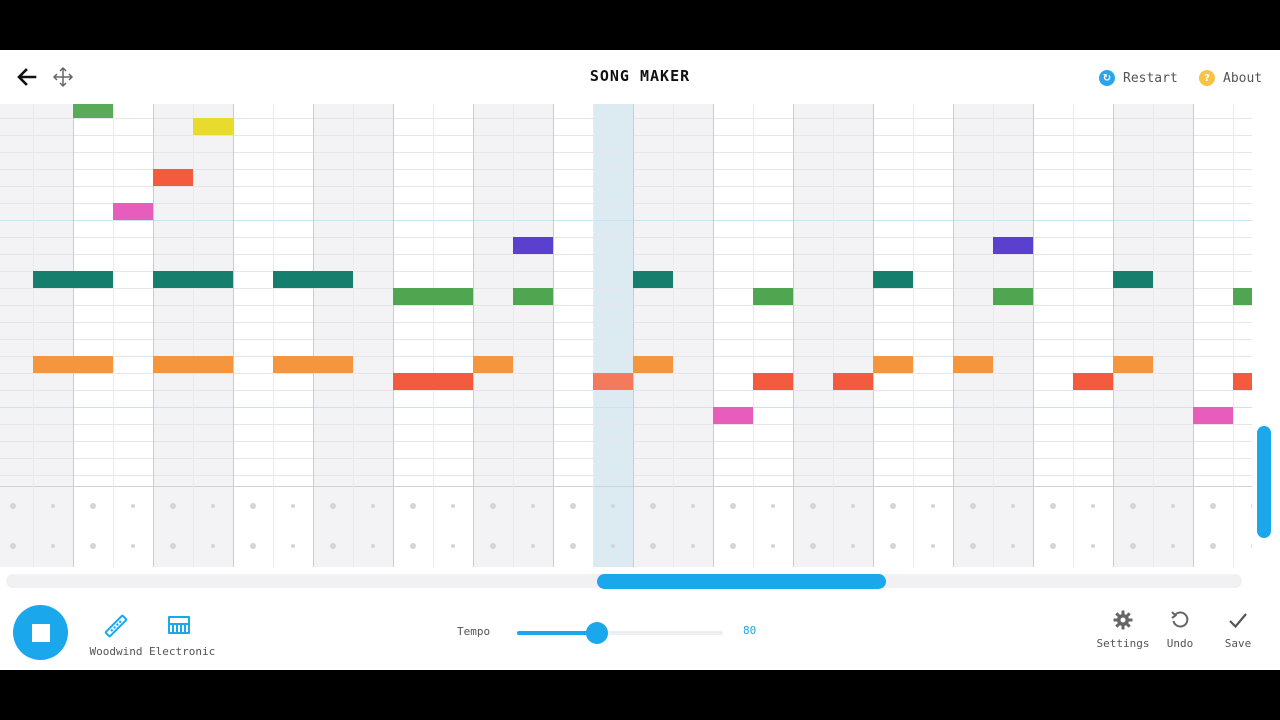 The image size is (1280, 720). What do you see at coordinates (741, 581) in the screenshot?
I see `horizontal-scroll-thumb` at bounding box center [741, 581].